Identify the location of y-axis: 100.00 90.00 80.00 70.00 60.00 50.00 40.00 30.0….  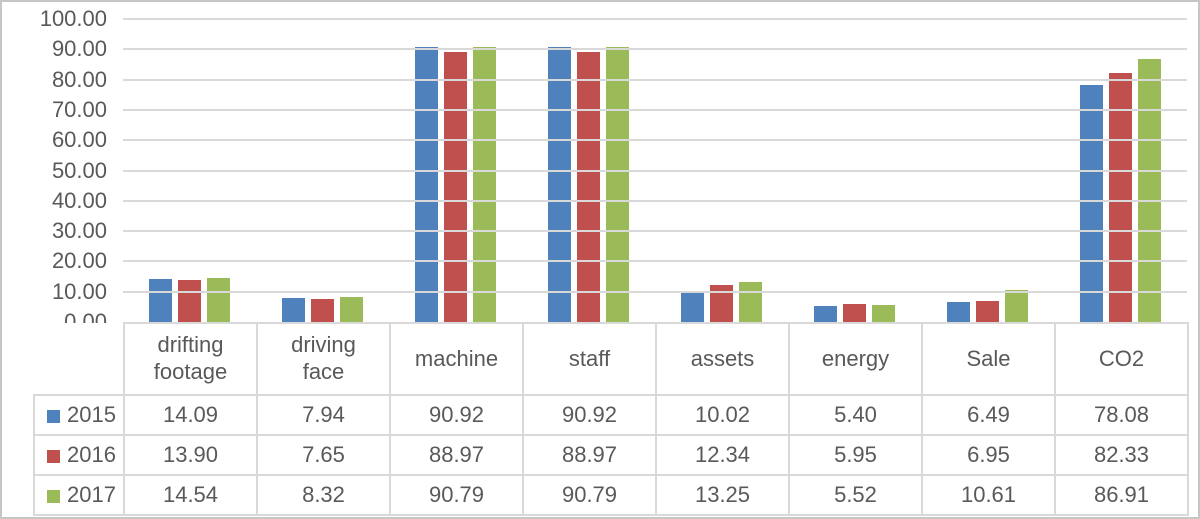
(54, 168).